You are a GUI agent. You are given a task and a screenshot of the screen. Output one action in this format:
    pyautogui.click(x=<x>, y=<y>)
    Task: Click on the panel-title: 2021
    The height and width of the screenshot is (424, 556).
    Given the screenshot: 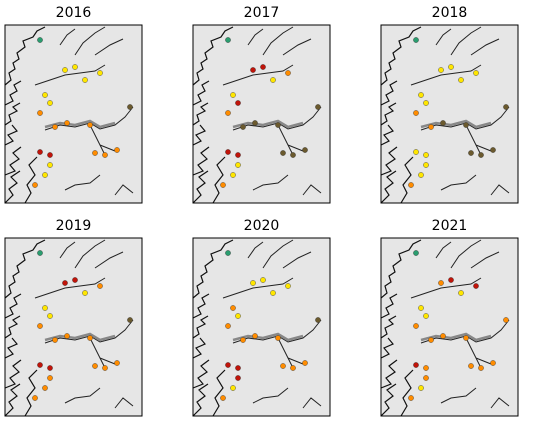 What is the action you would take?
    pyautogui.click(x=450, y=226)
    